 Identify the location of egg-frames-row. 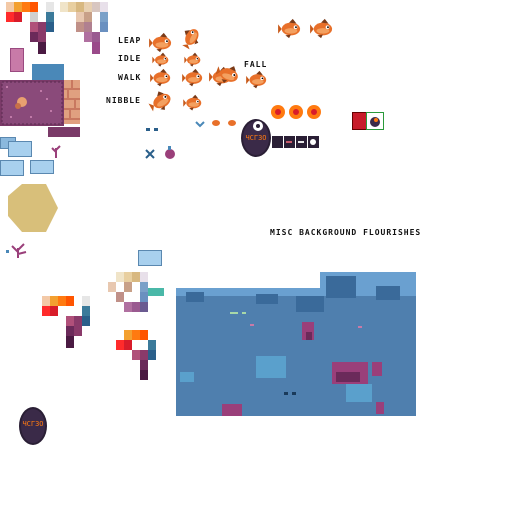
(296, 142).